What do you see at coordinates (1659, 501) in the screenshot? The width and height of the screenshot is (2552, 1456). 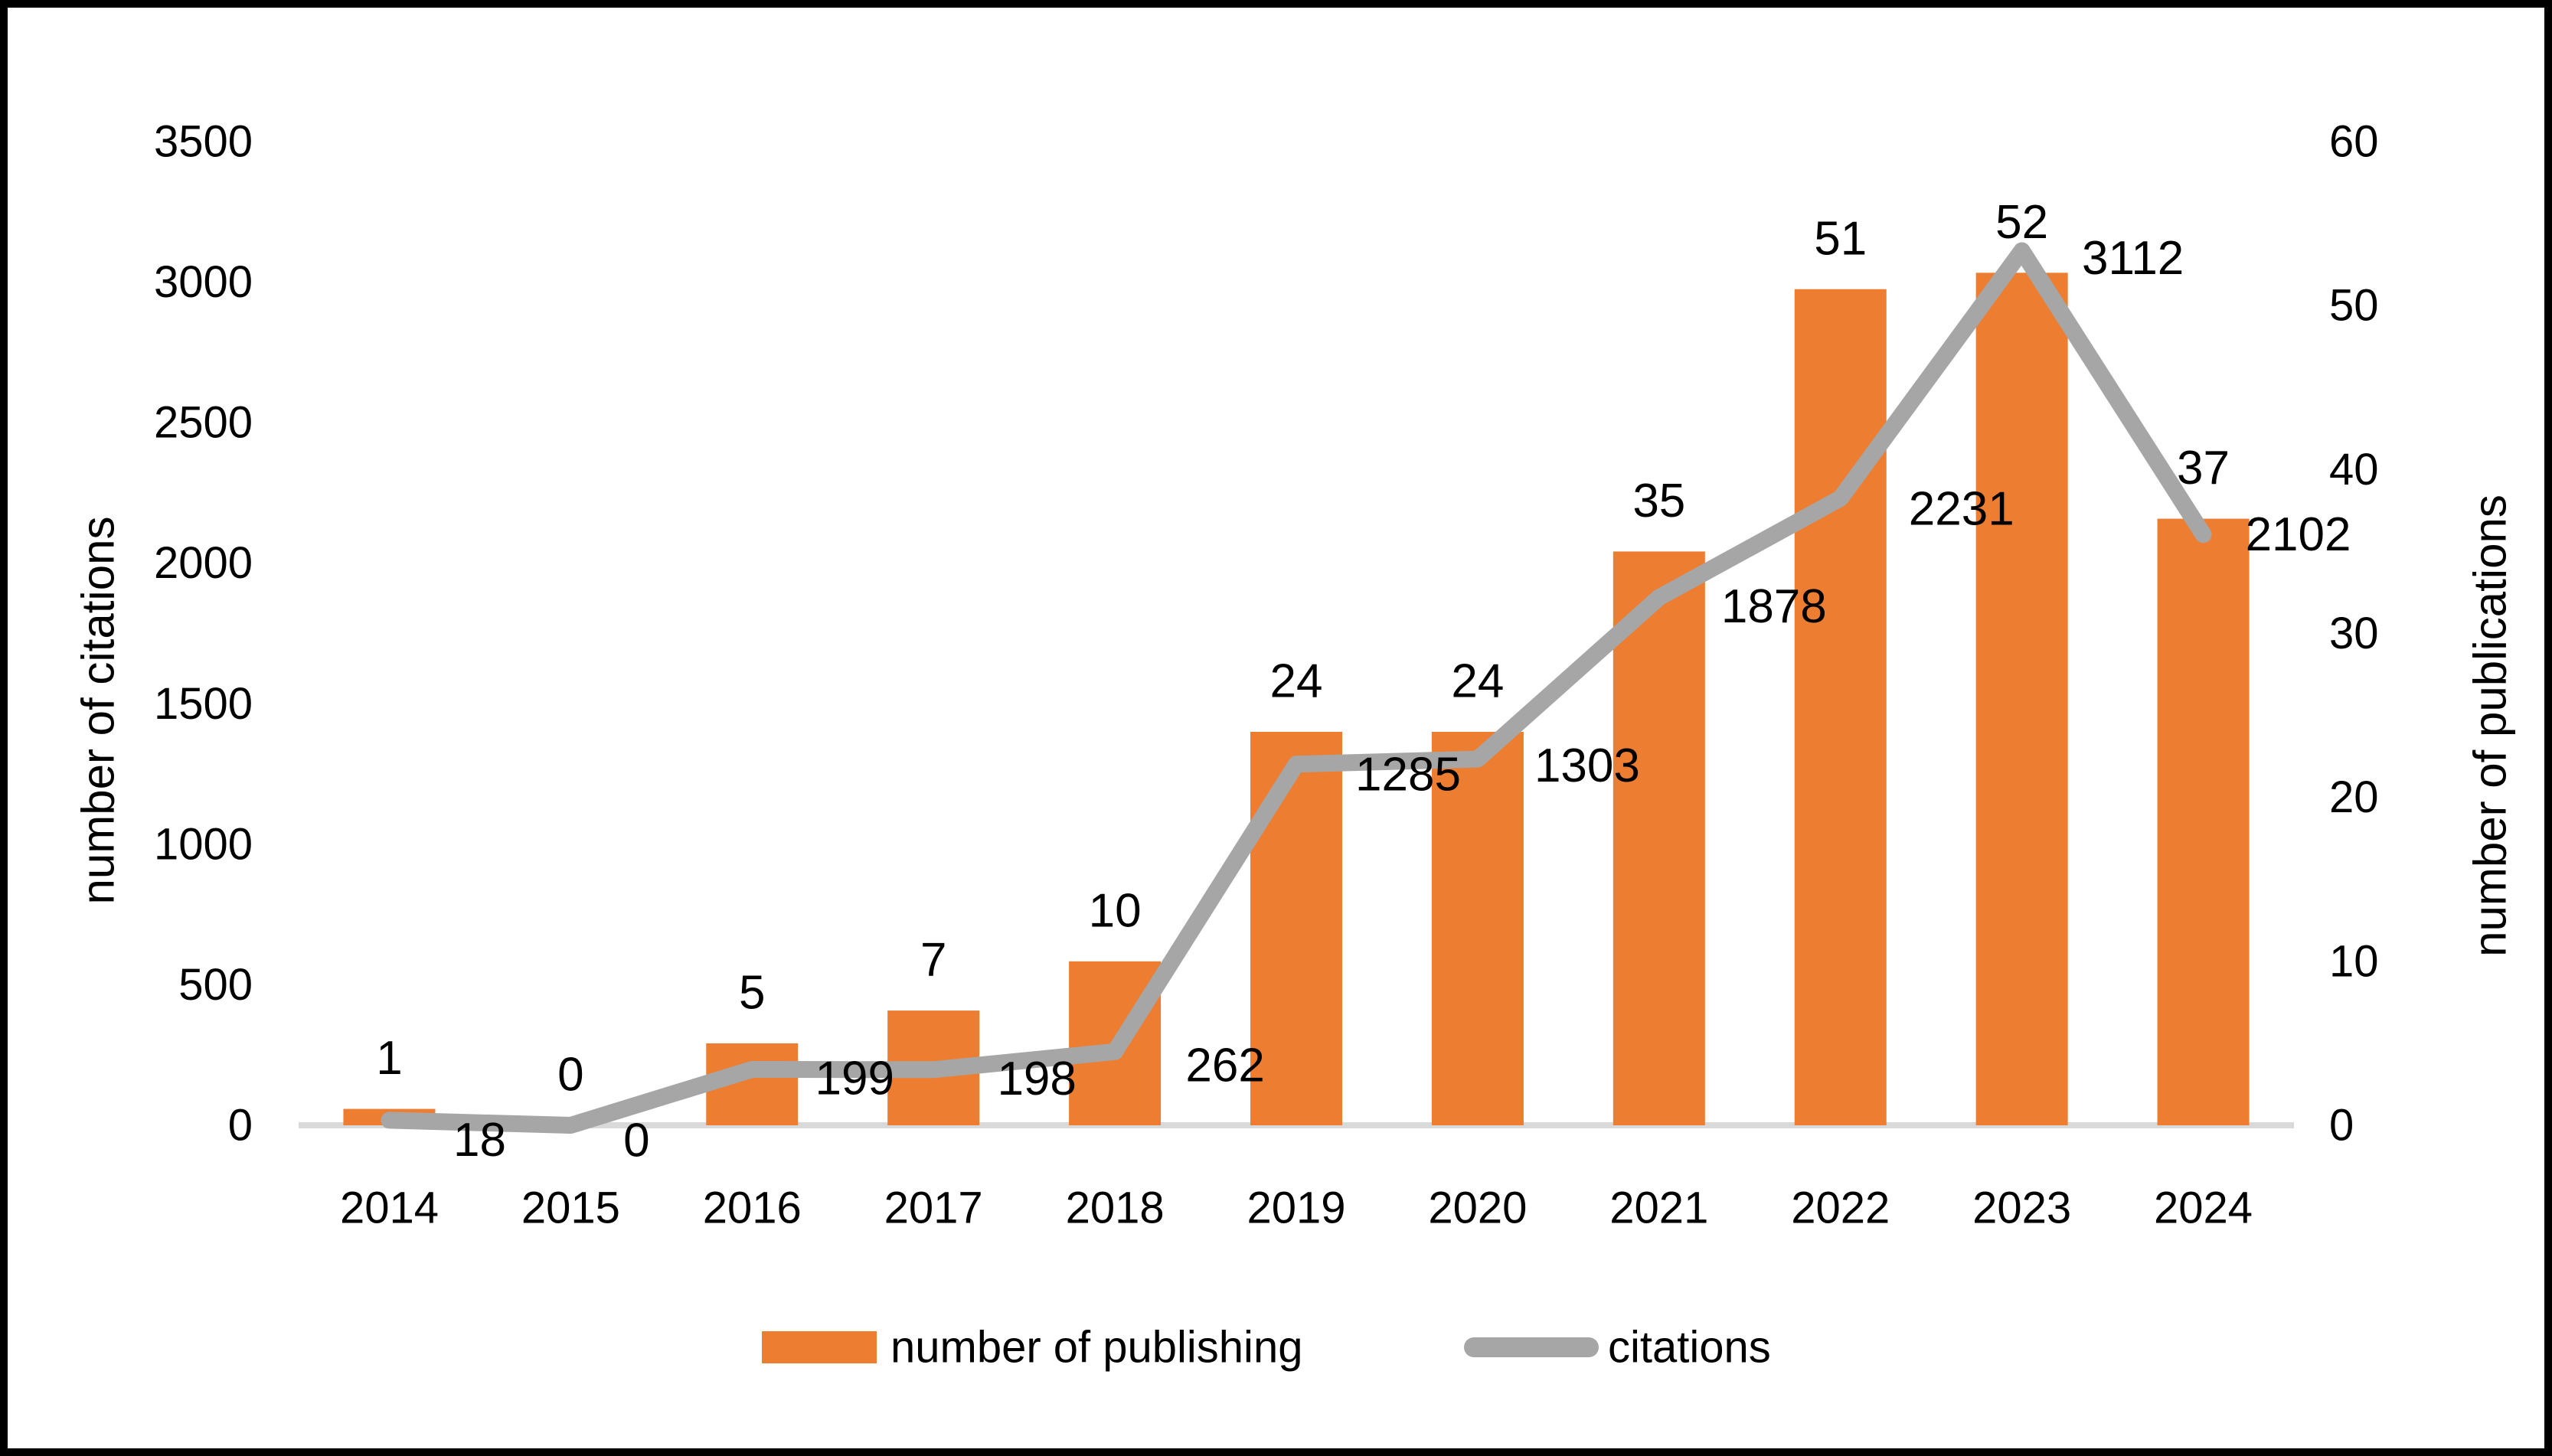 I see `bar-label-2021: 35` at bounding box center [1659, 501].